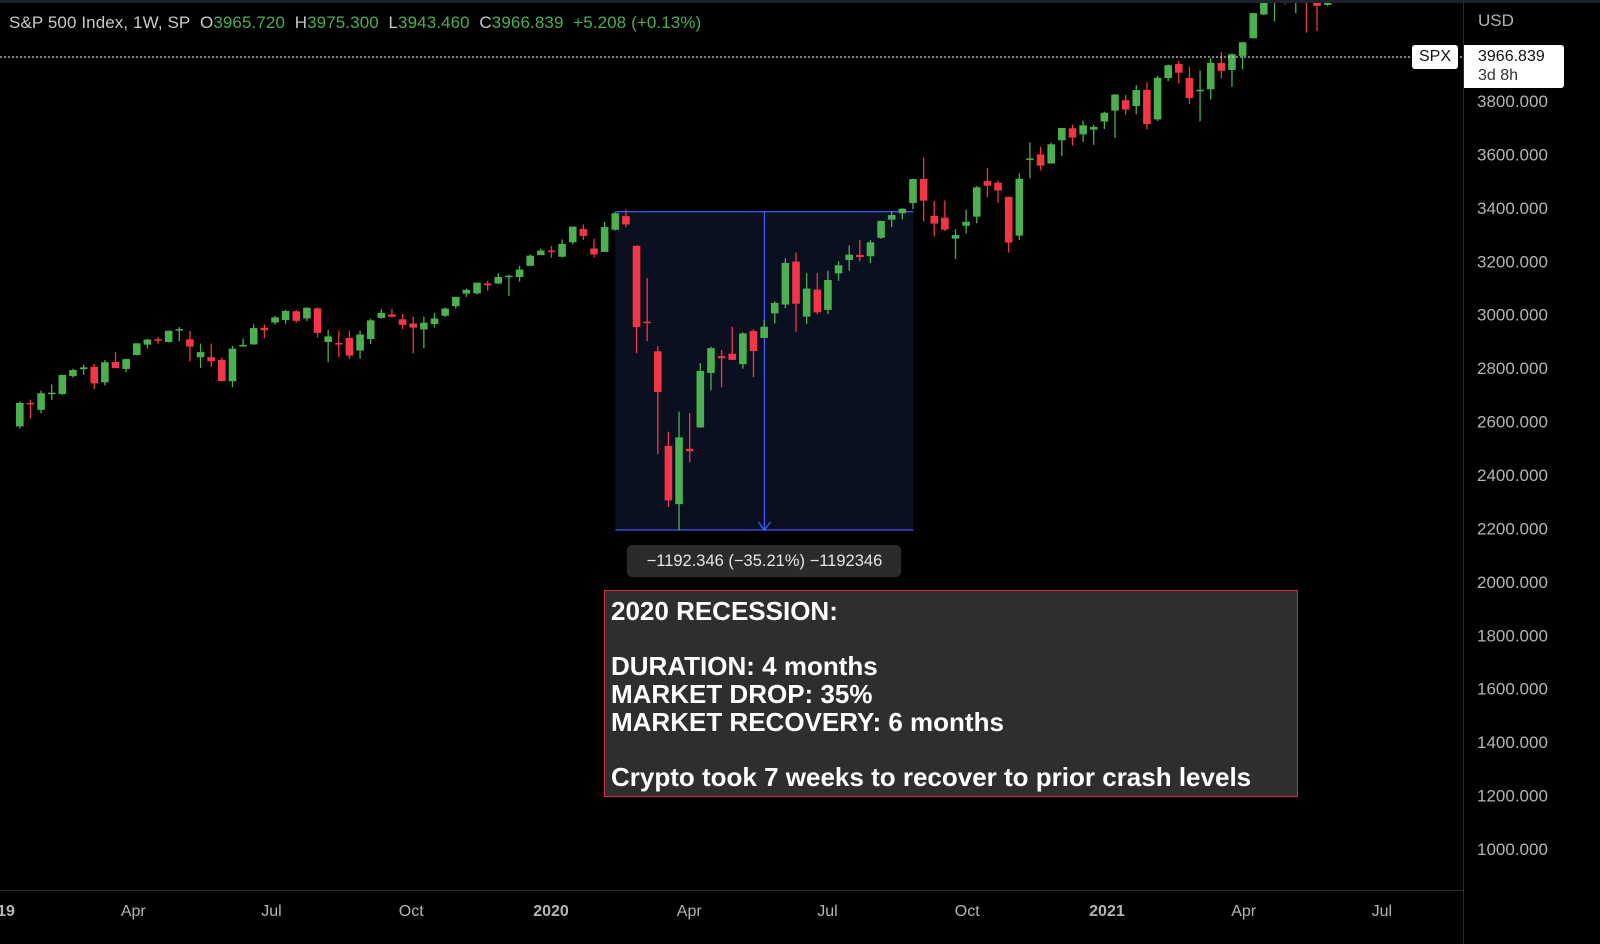  I want to click on symbol-title: S&P 500 Index, 1W, SP, so click(100, 22).